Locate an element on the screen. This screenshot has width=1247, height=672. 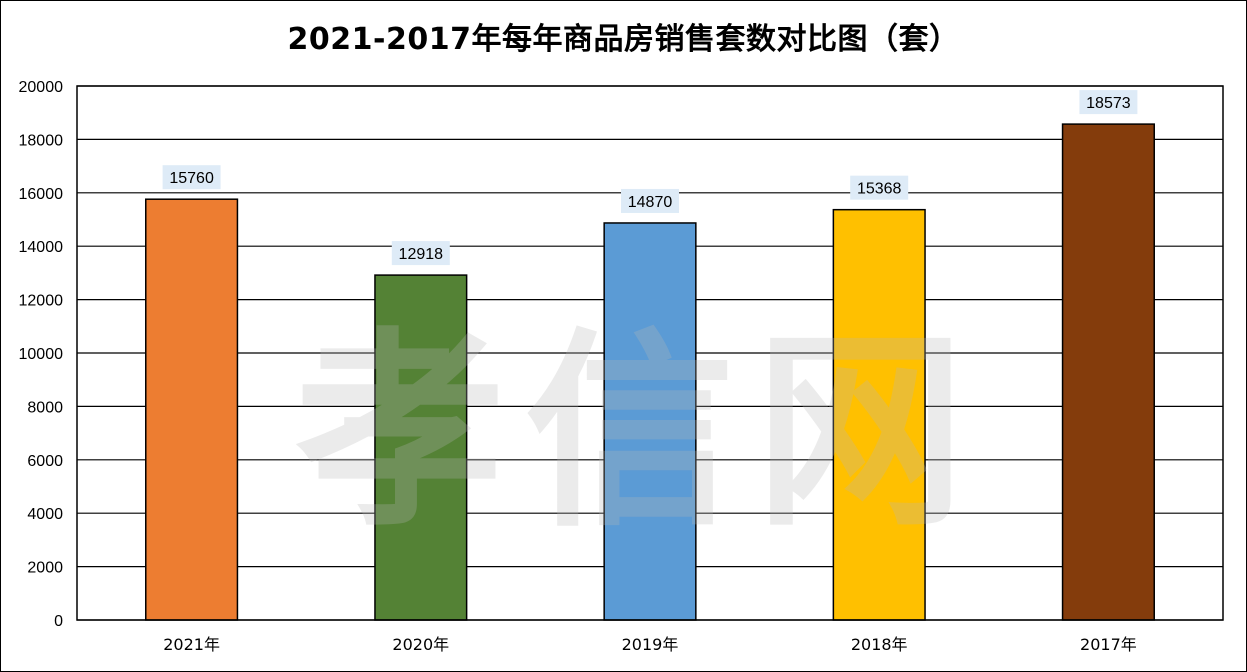
x-tick-label: 2017年 is located at coordinates (1108, 644).